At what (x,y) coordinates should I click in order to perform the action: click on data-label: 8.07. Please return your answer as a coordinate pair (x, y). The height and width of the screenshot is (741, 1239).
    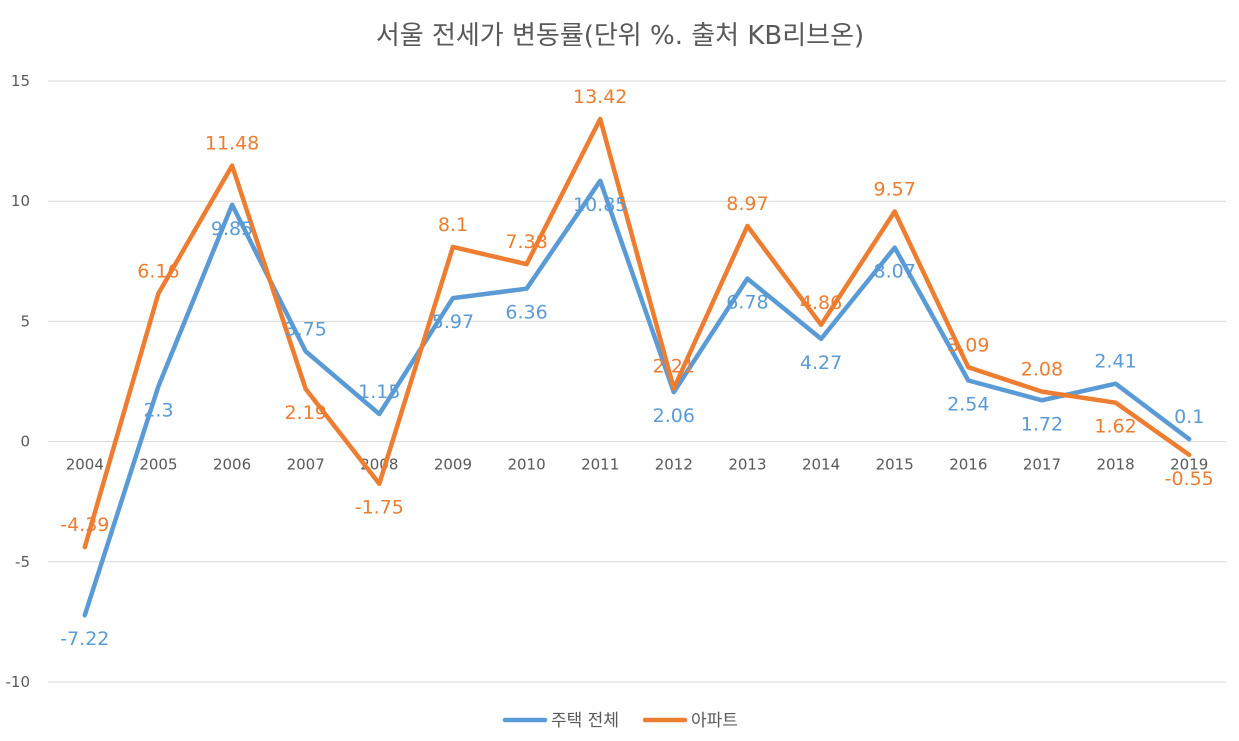
    Looking at the image, I should click on (895, 272).